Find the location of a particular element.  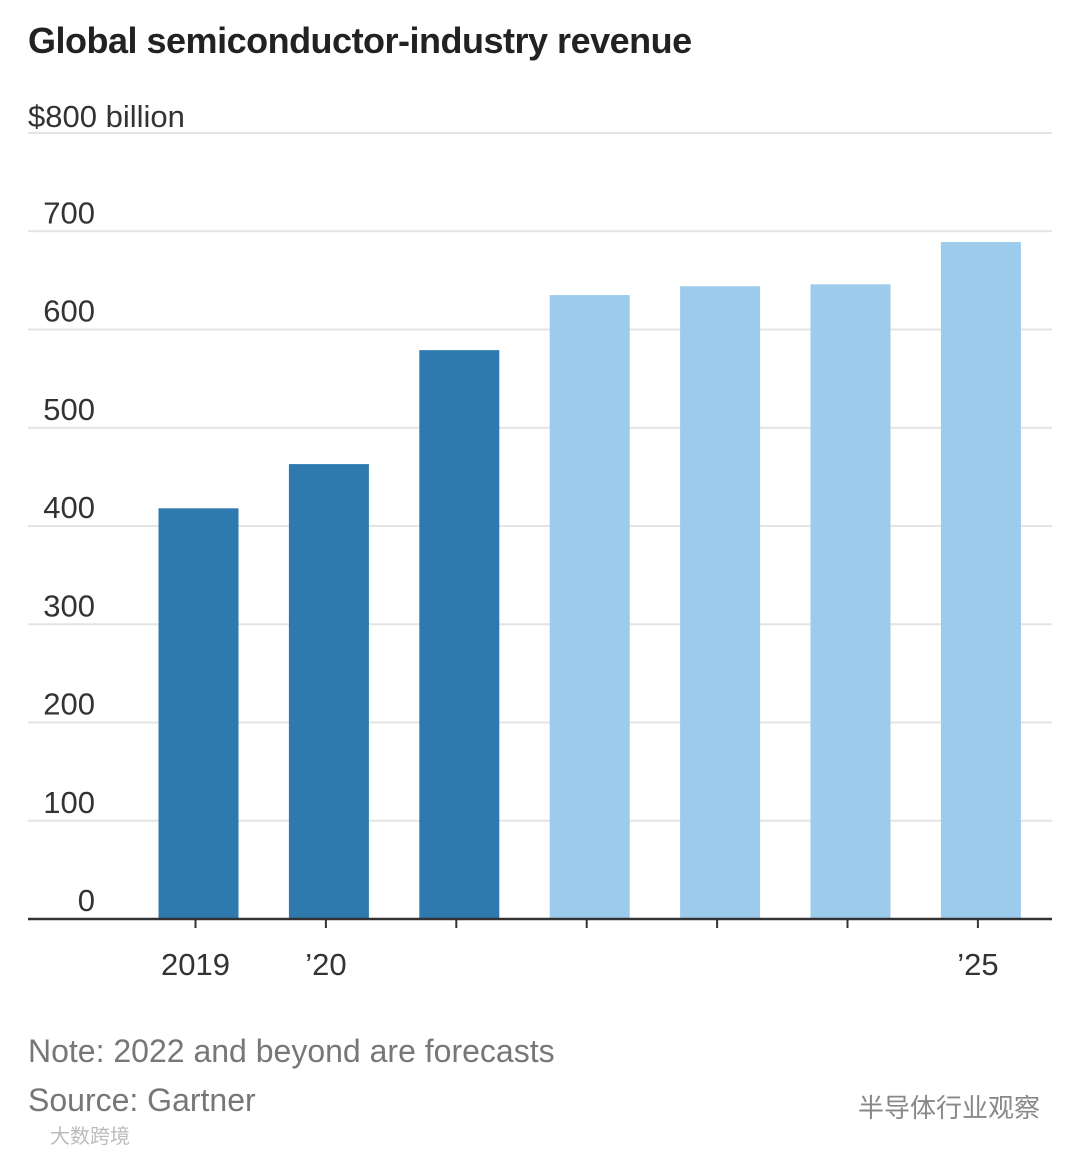

chart-note: Note: 2022 and beyond are forecasts is located at coordinates (291, 1051).